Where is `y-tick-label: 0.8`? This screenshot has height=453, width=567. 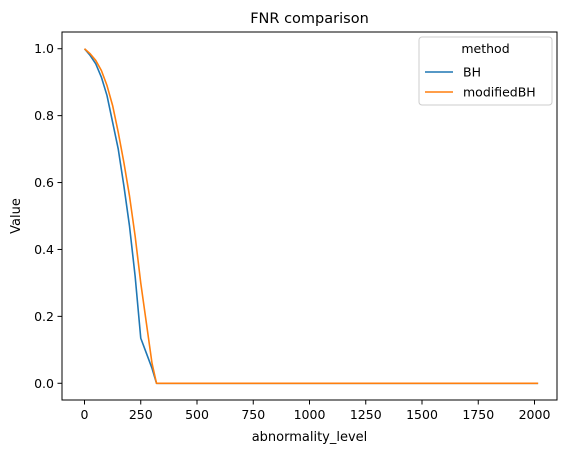
y-tick-label: 0.8 is located at coordinates (44, 115).